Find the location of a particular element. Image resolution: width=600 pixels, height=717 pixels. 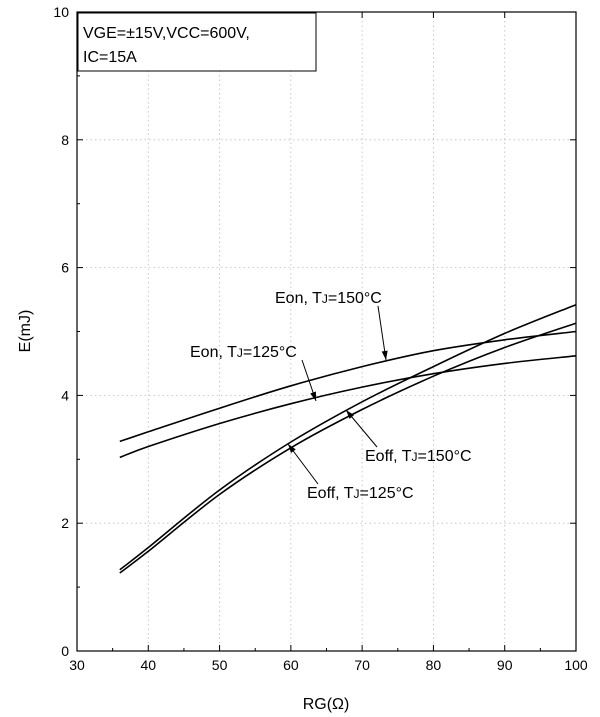

x-tick-label: 50 is located at coordinates (220, 665).